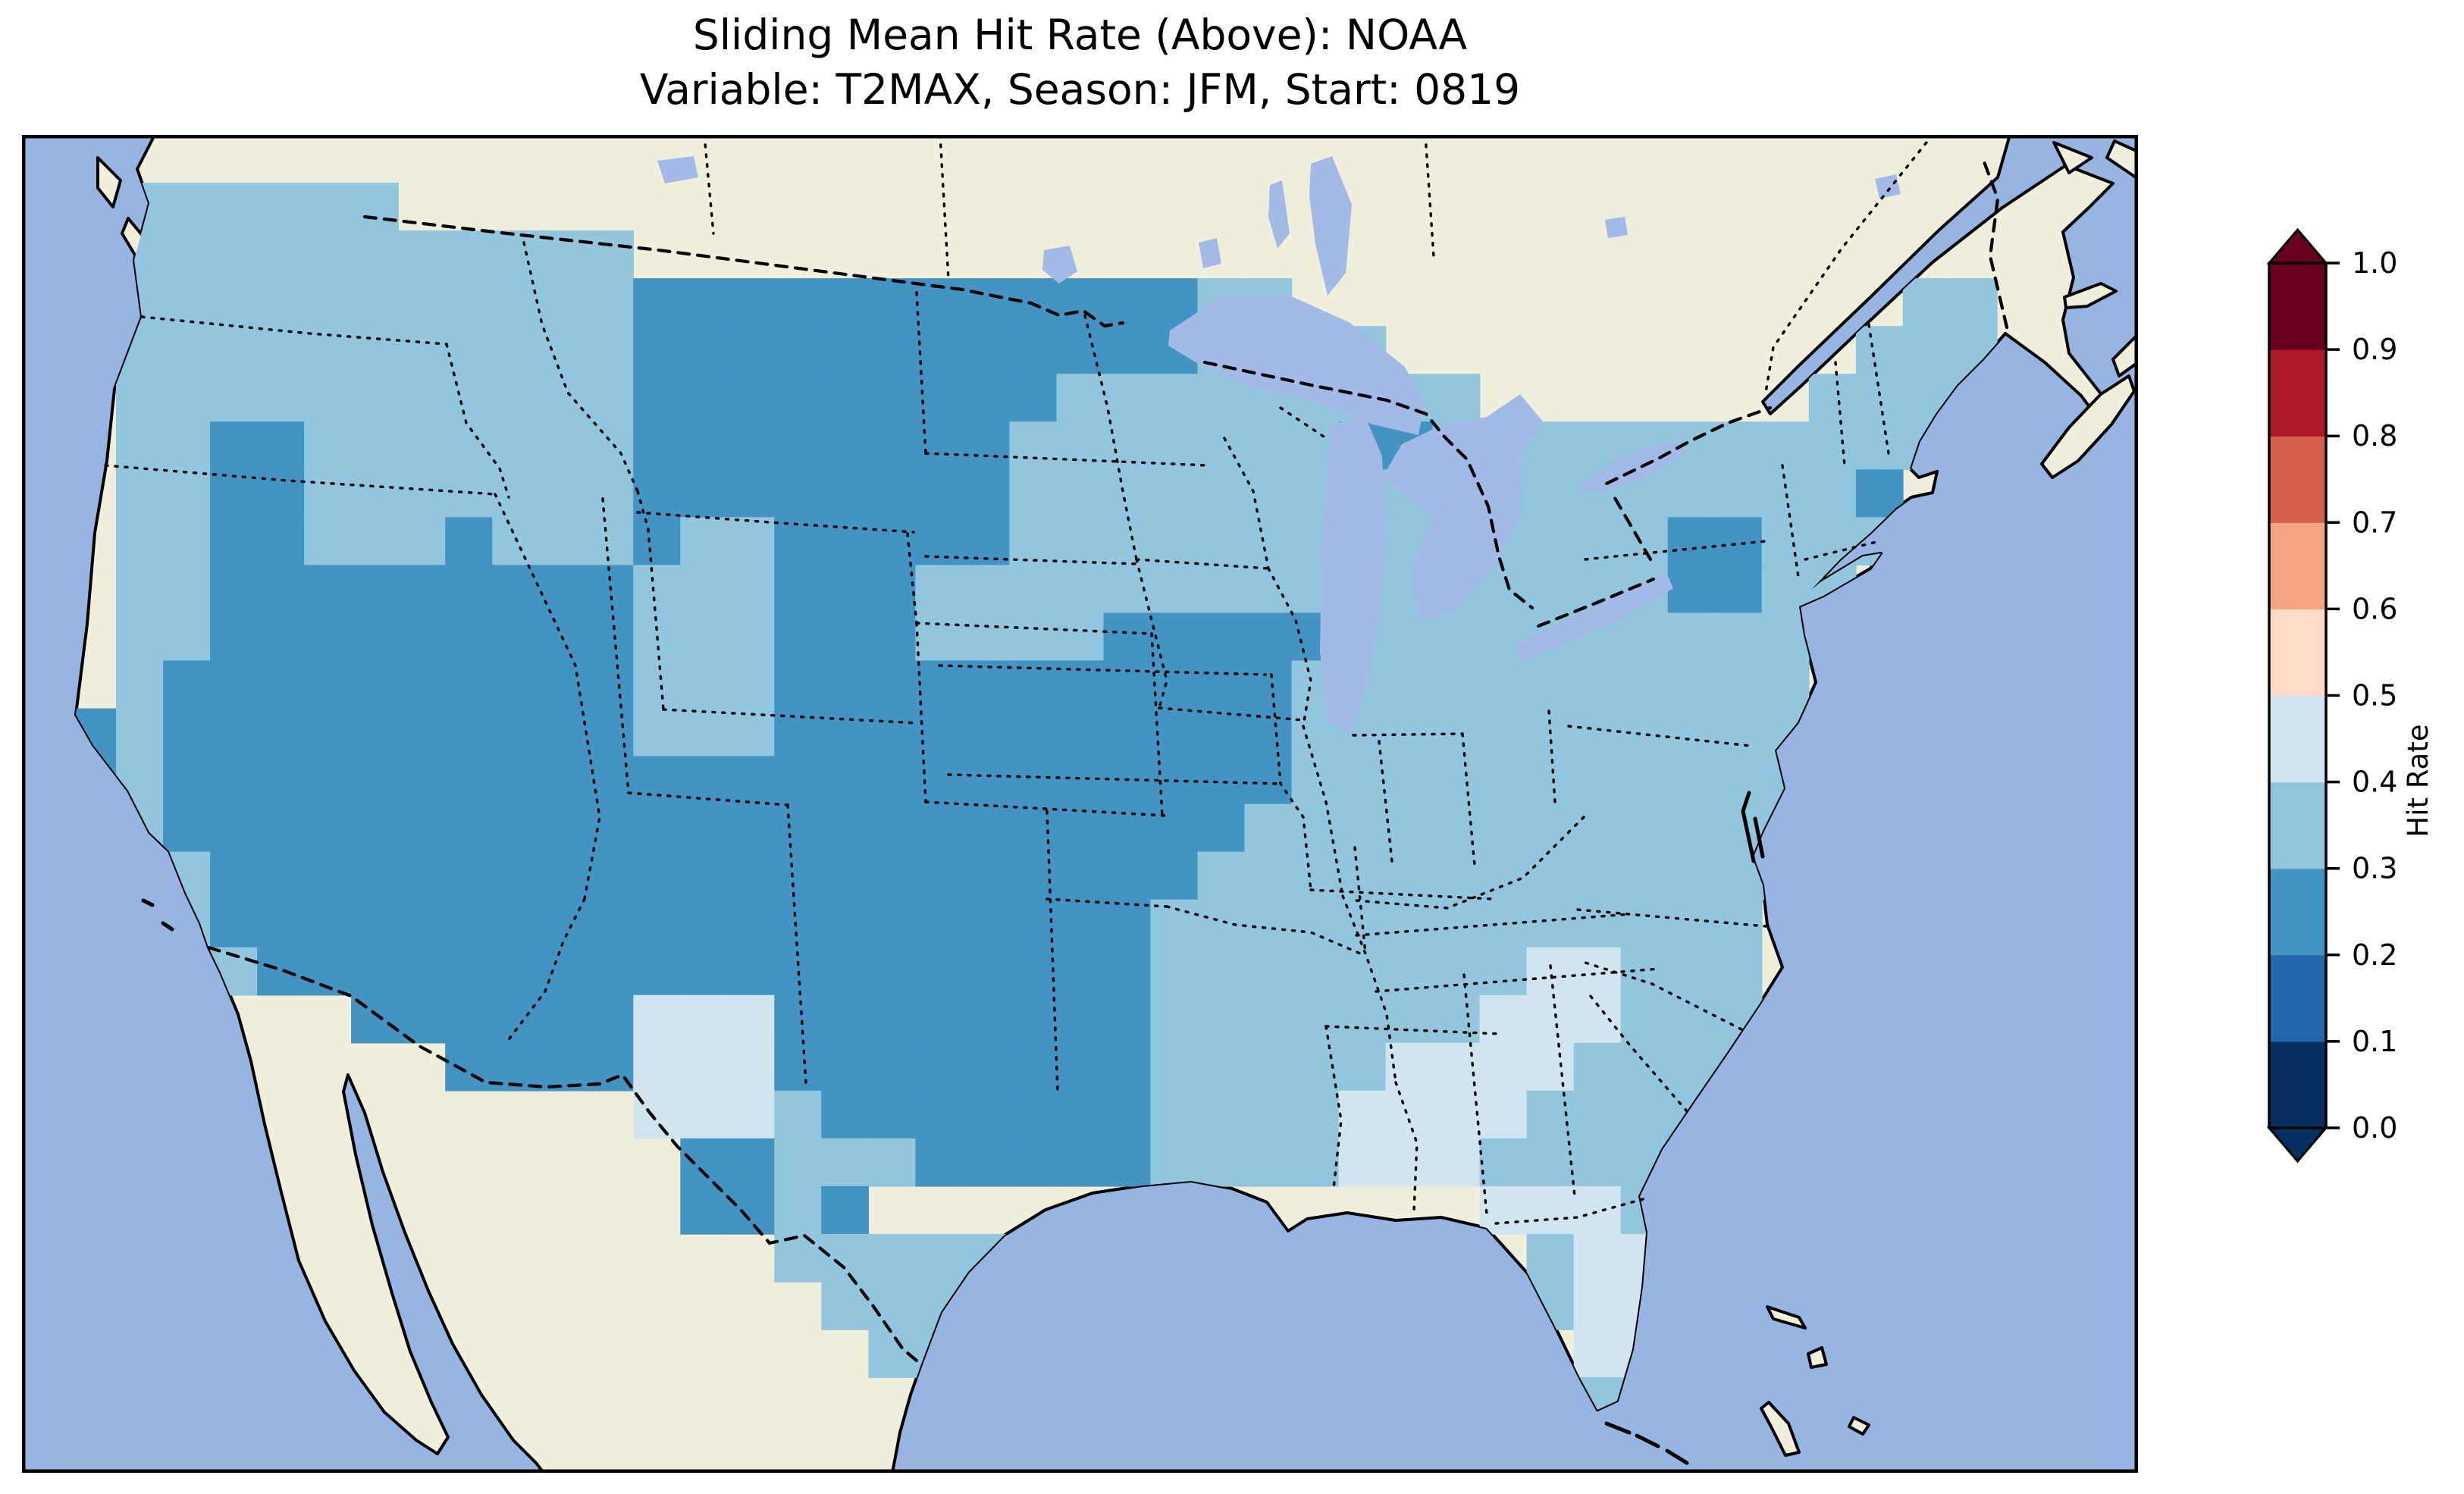 Image resolution: width=2464 pixels, height=1494 pixels. I want to click on colorbar-tick-label: 0.3, so click(2374, 868).